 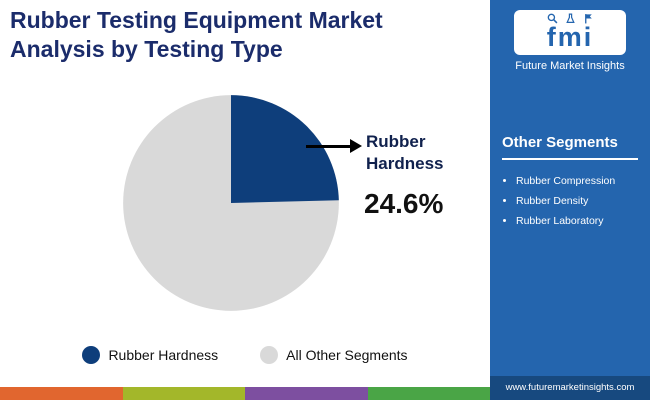 What do you see at coordinates (588, 18) in the screenshot?
I see `flag-icon` at bounding box center [588, 18].